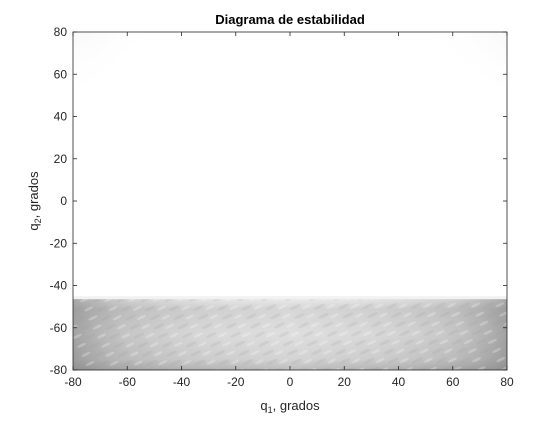 This screenshot has height=425, width=560. I want to click on x-tick-label: -80, so click(73, 382).